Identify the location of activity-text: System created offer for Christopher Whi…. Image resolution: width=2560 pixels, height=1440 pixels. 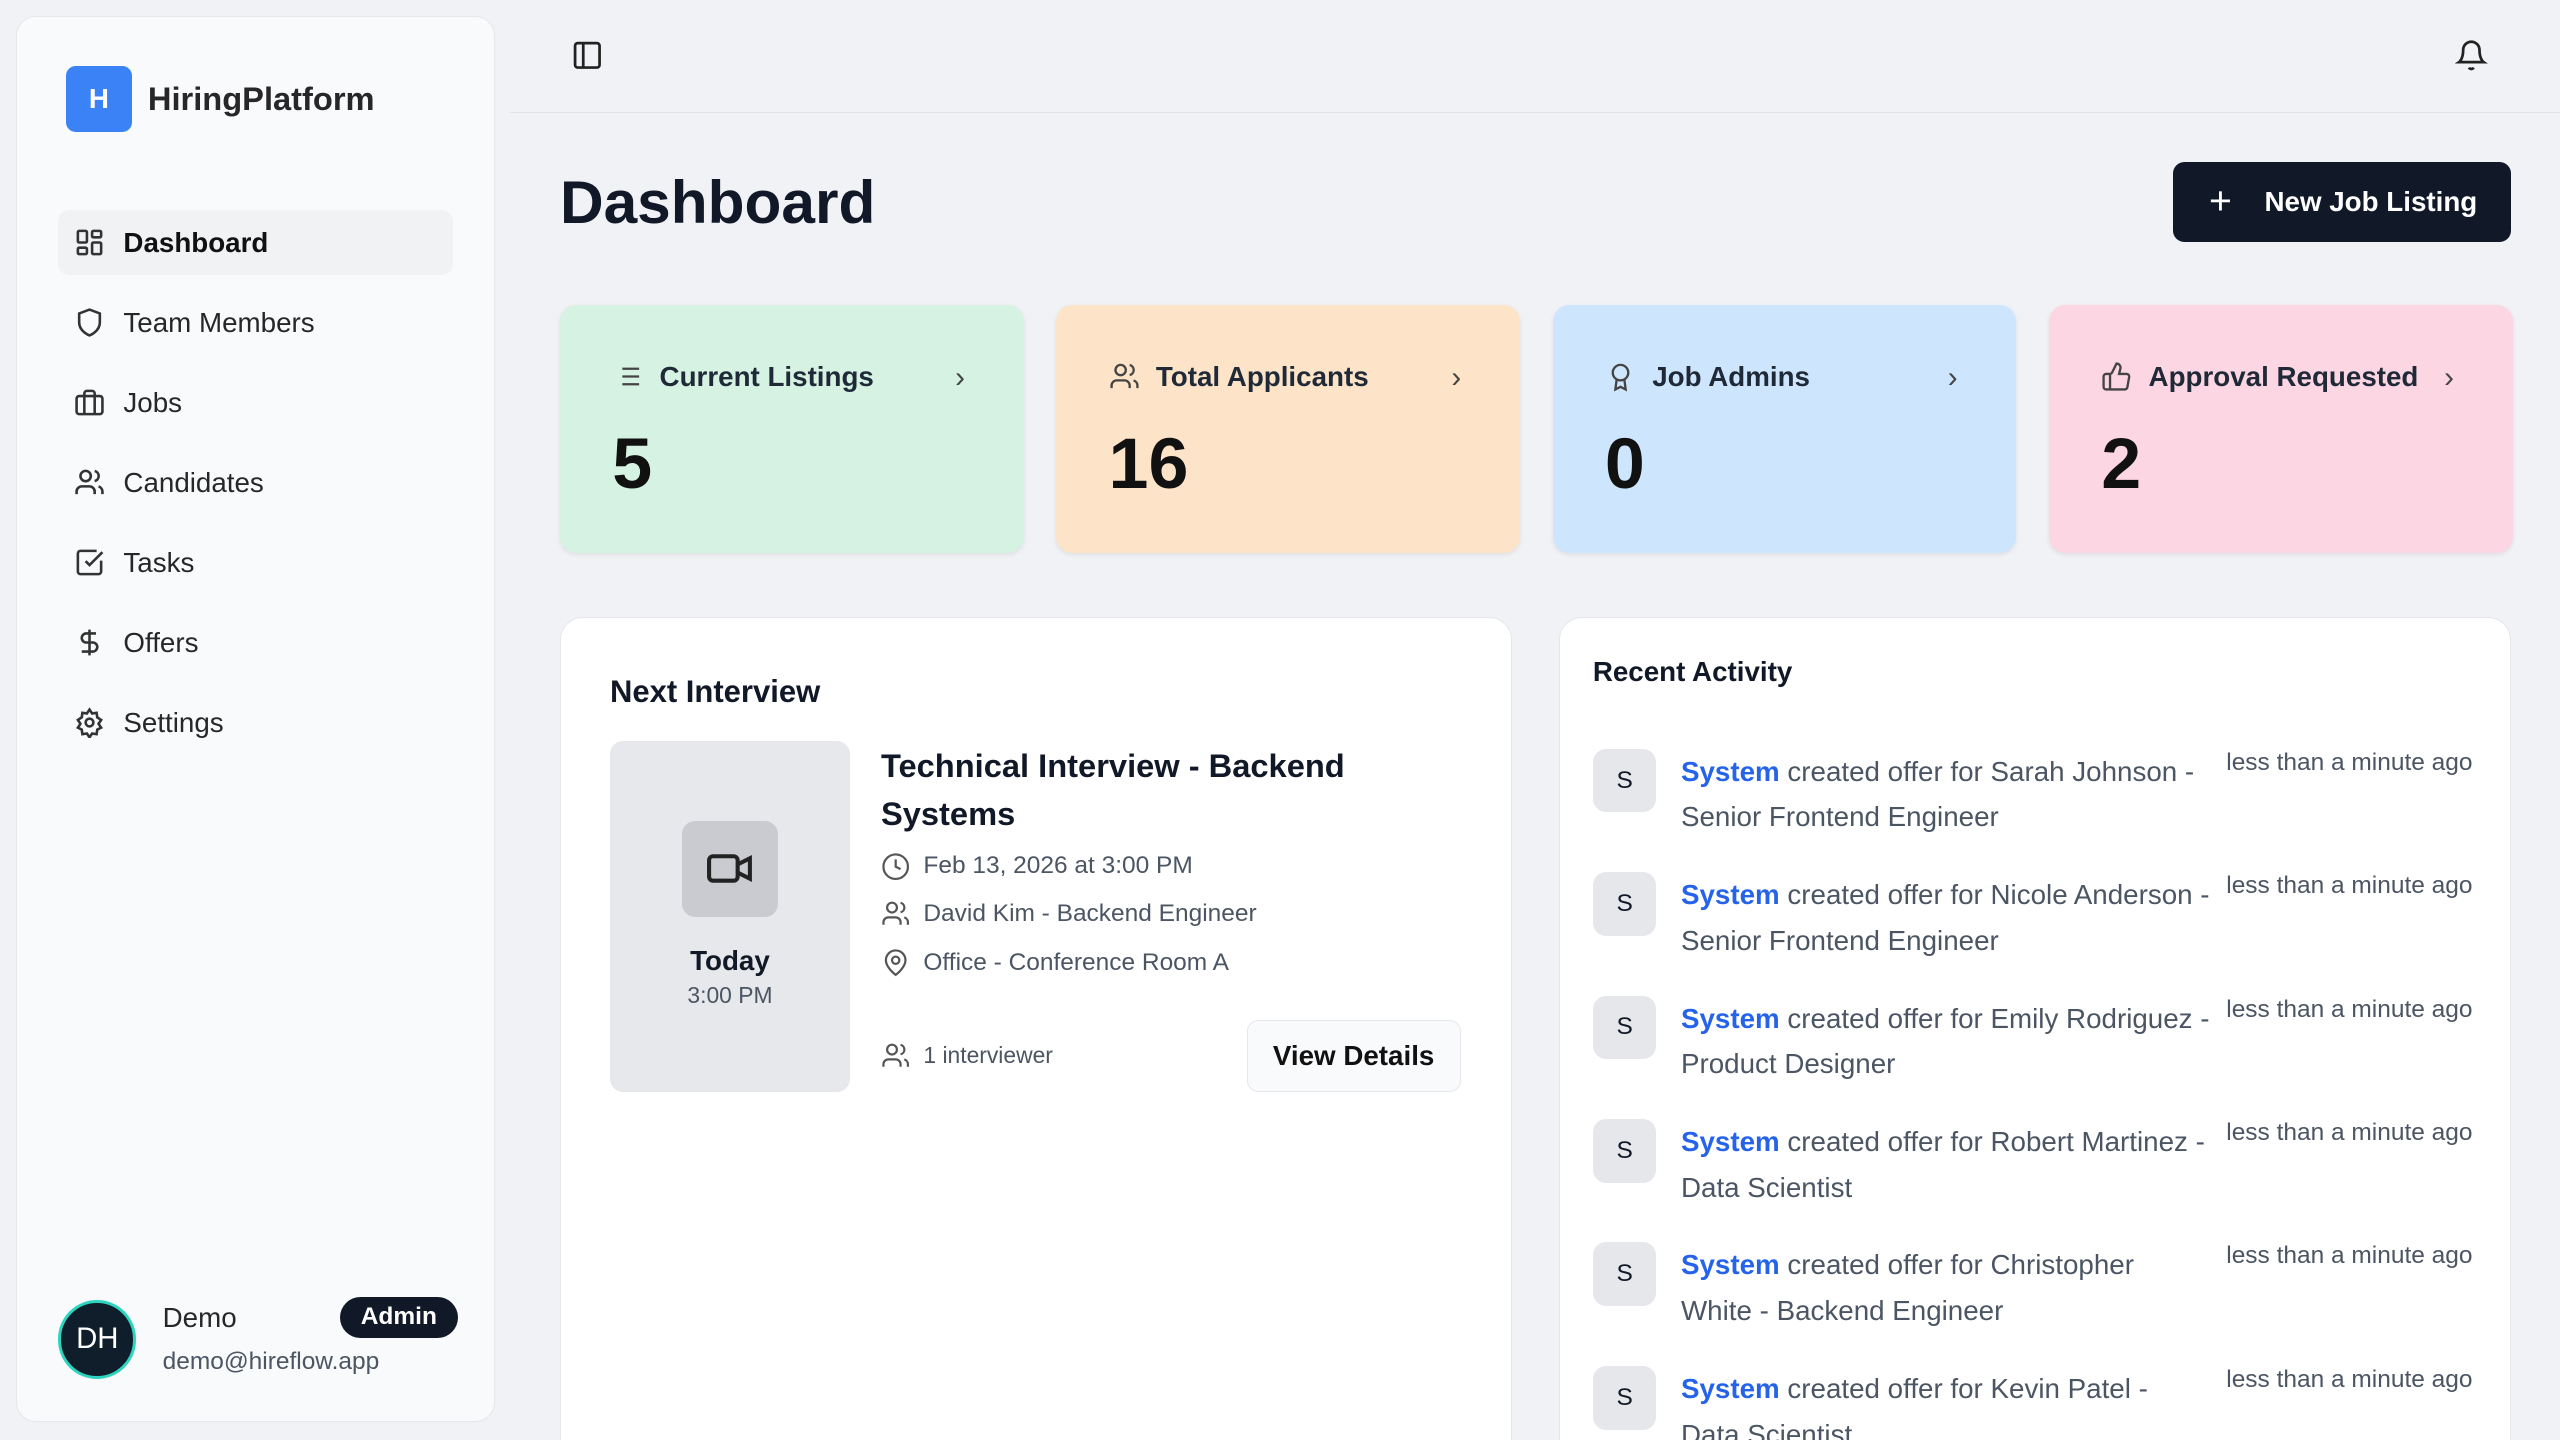
(1946, 1287).